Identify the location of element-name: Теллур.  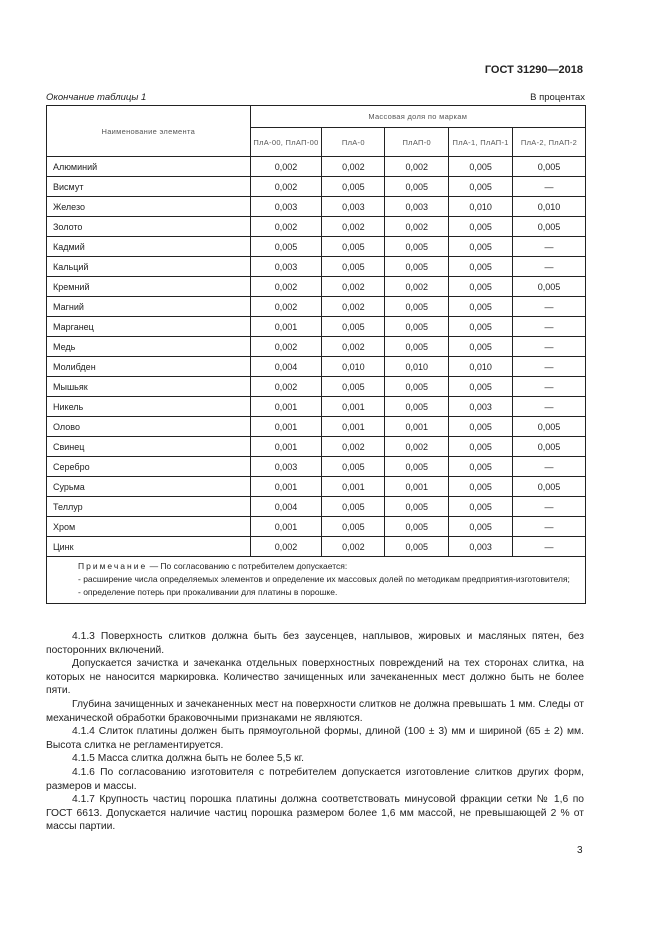
(148, 506).